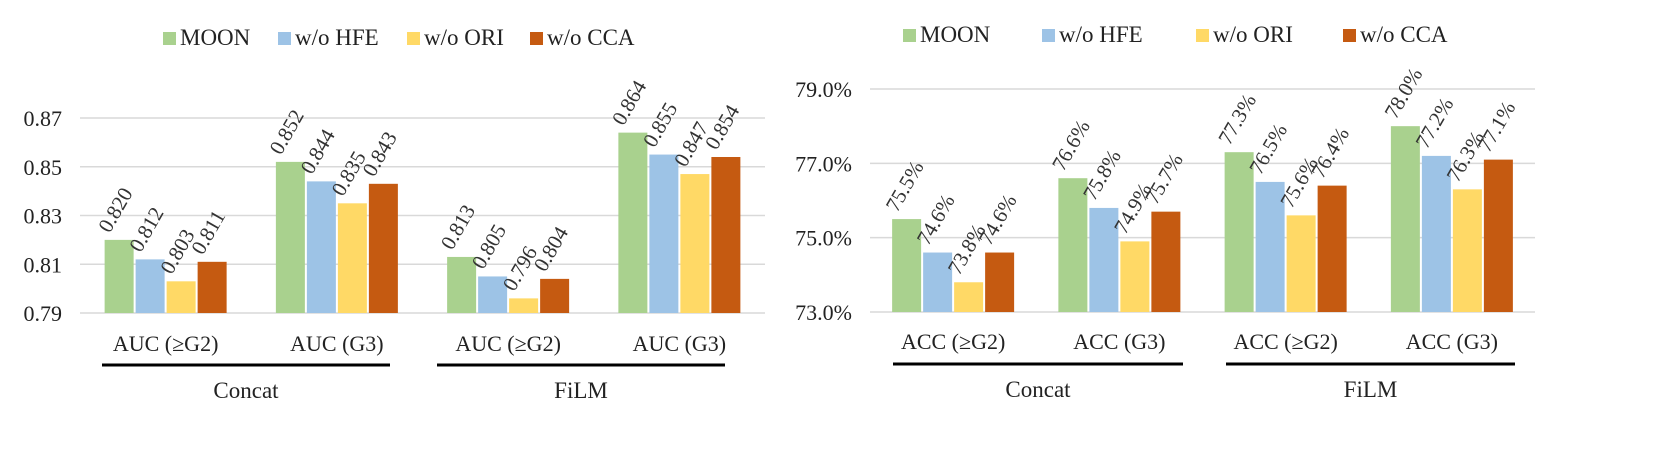 This screenshot has height=451, width=1661. I want to click on y-tick-label: 0.87, so click(43, 118).